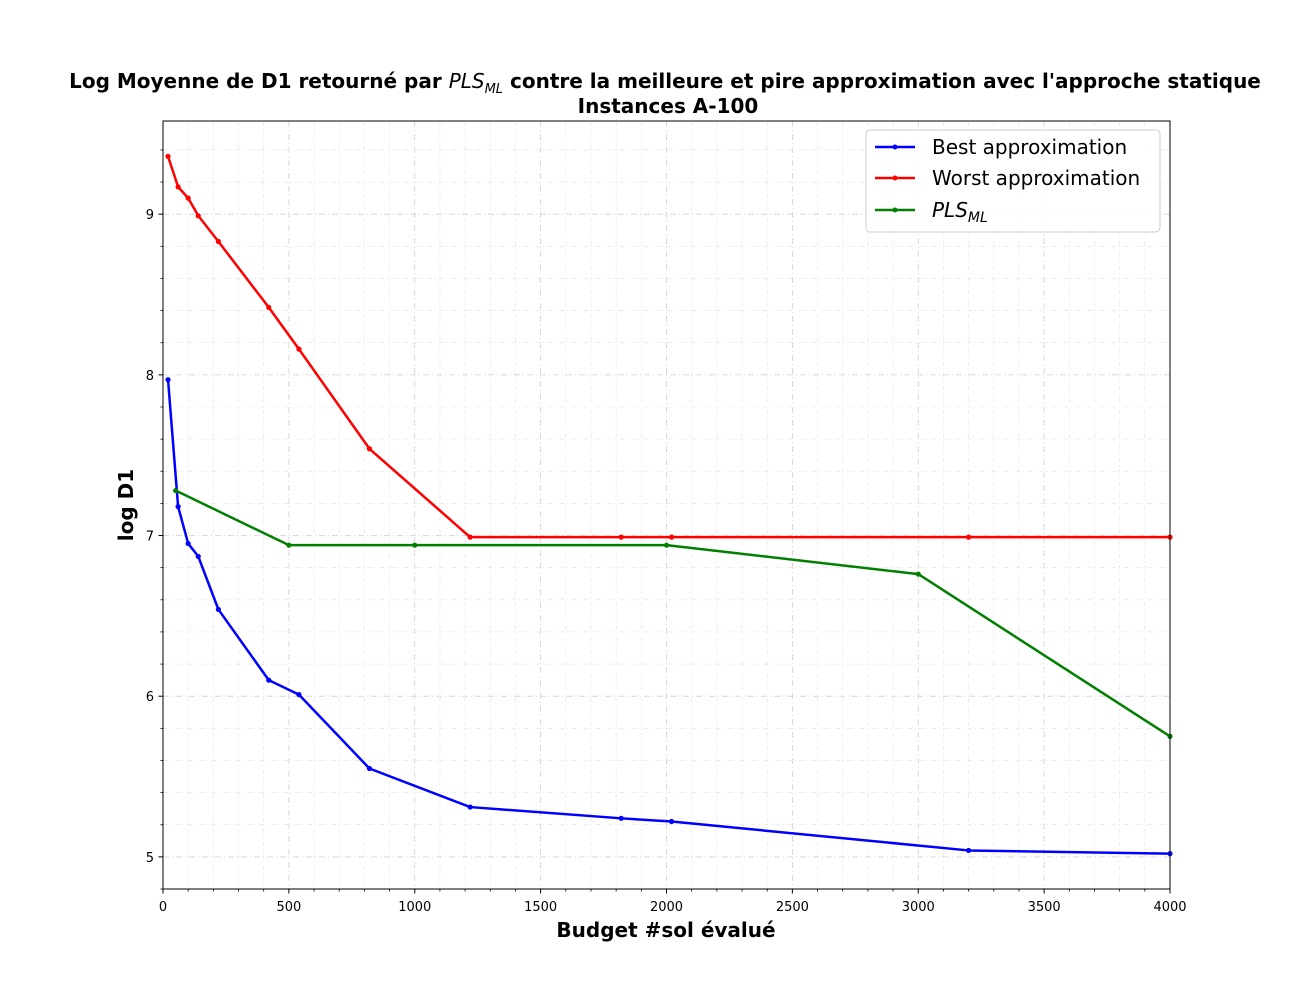 Image resolution: width=1300 pixels, height=1005 pixels. I want to click on x-tick-label: 500, so click(288, 907).